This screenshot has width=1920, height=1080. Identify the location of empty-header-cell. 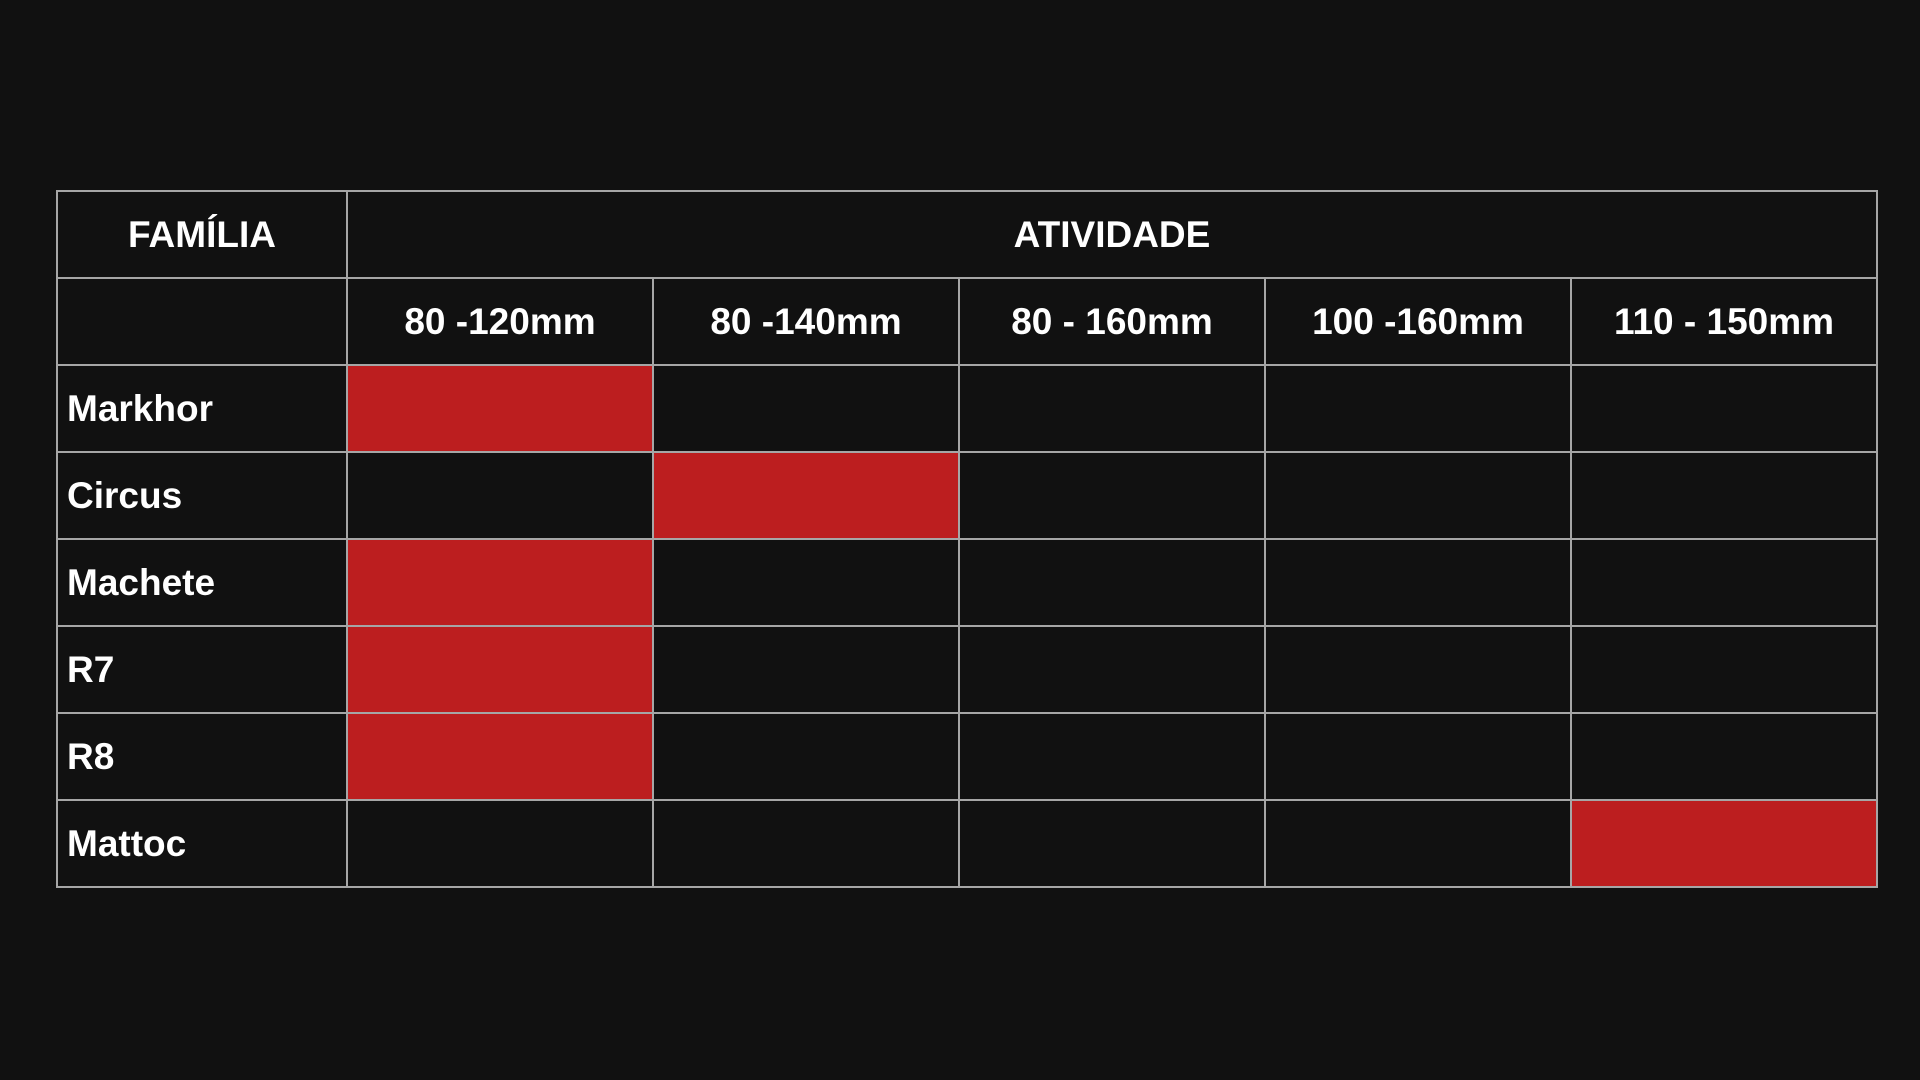
(202, 321).